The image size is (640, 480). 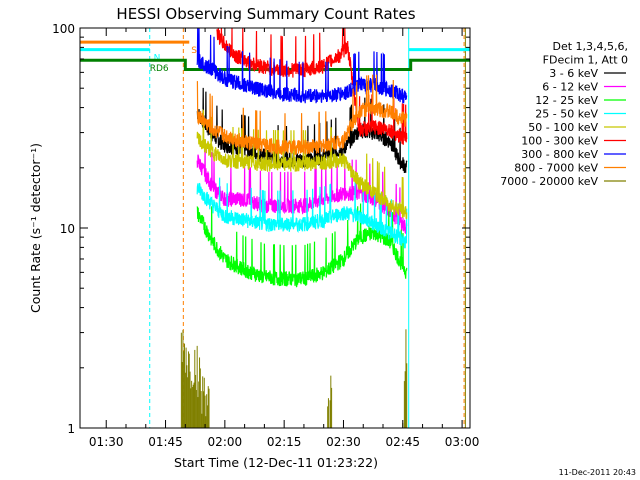 What do you see at coordinates (590, 46) in the screenshot?
I see `legend-header: Det 1,3,4,5,6,` at bounding box center [590, 46].